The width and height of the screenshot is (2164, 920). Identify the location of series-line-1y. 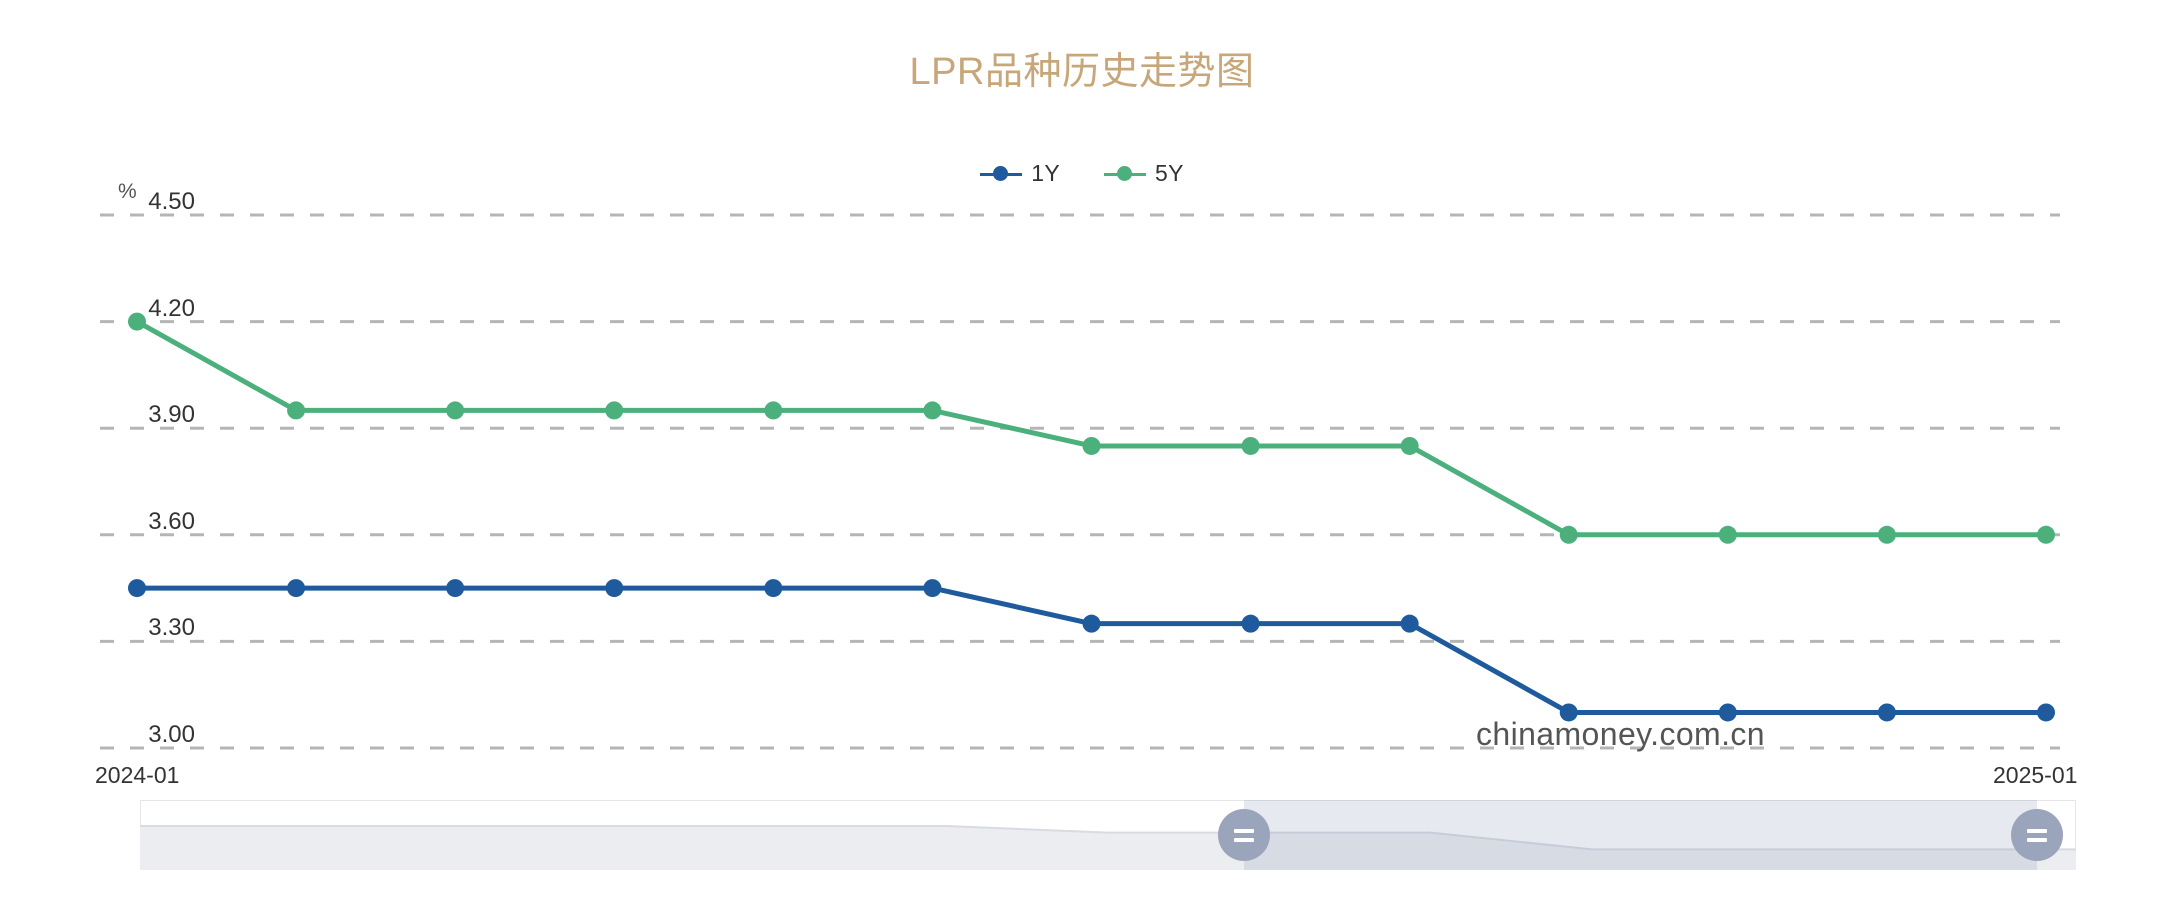
(1091, 650).